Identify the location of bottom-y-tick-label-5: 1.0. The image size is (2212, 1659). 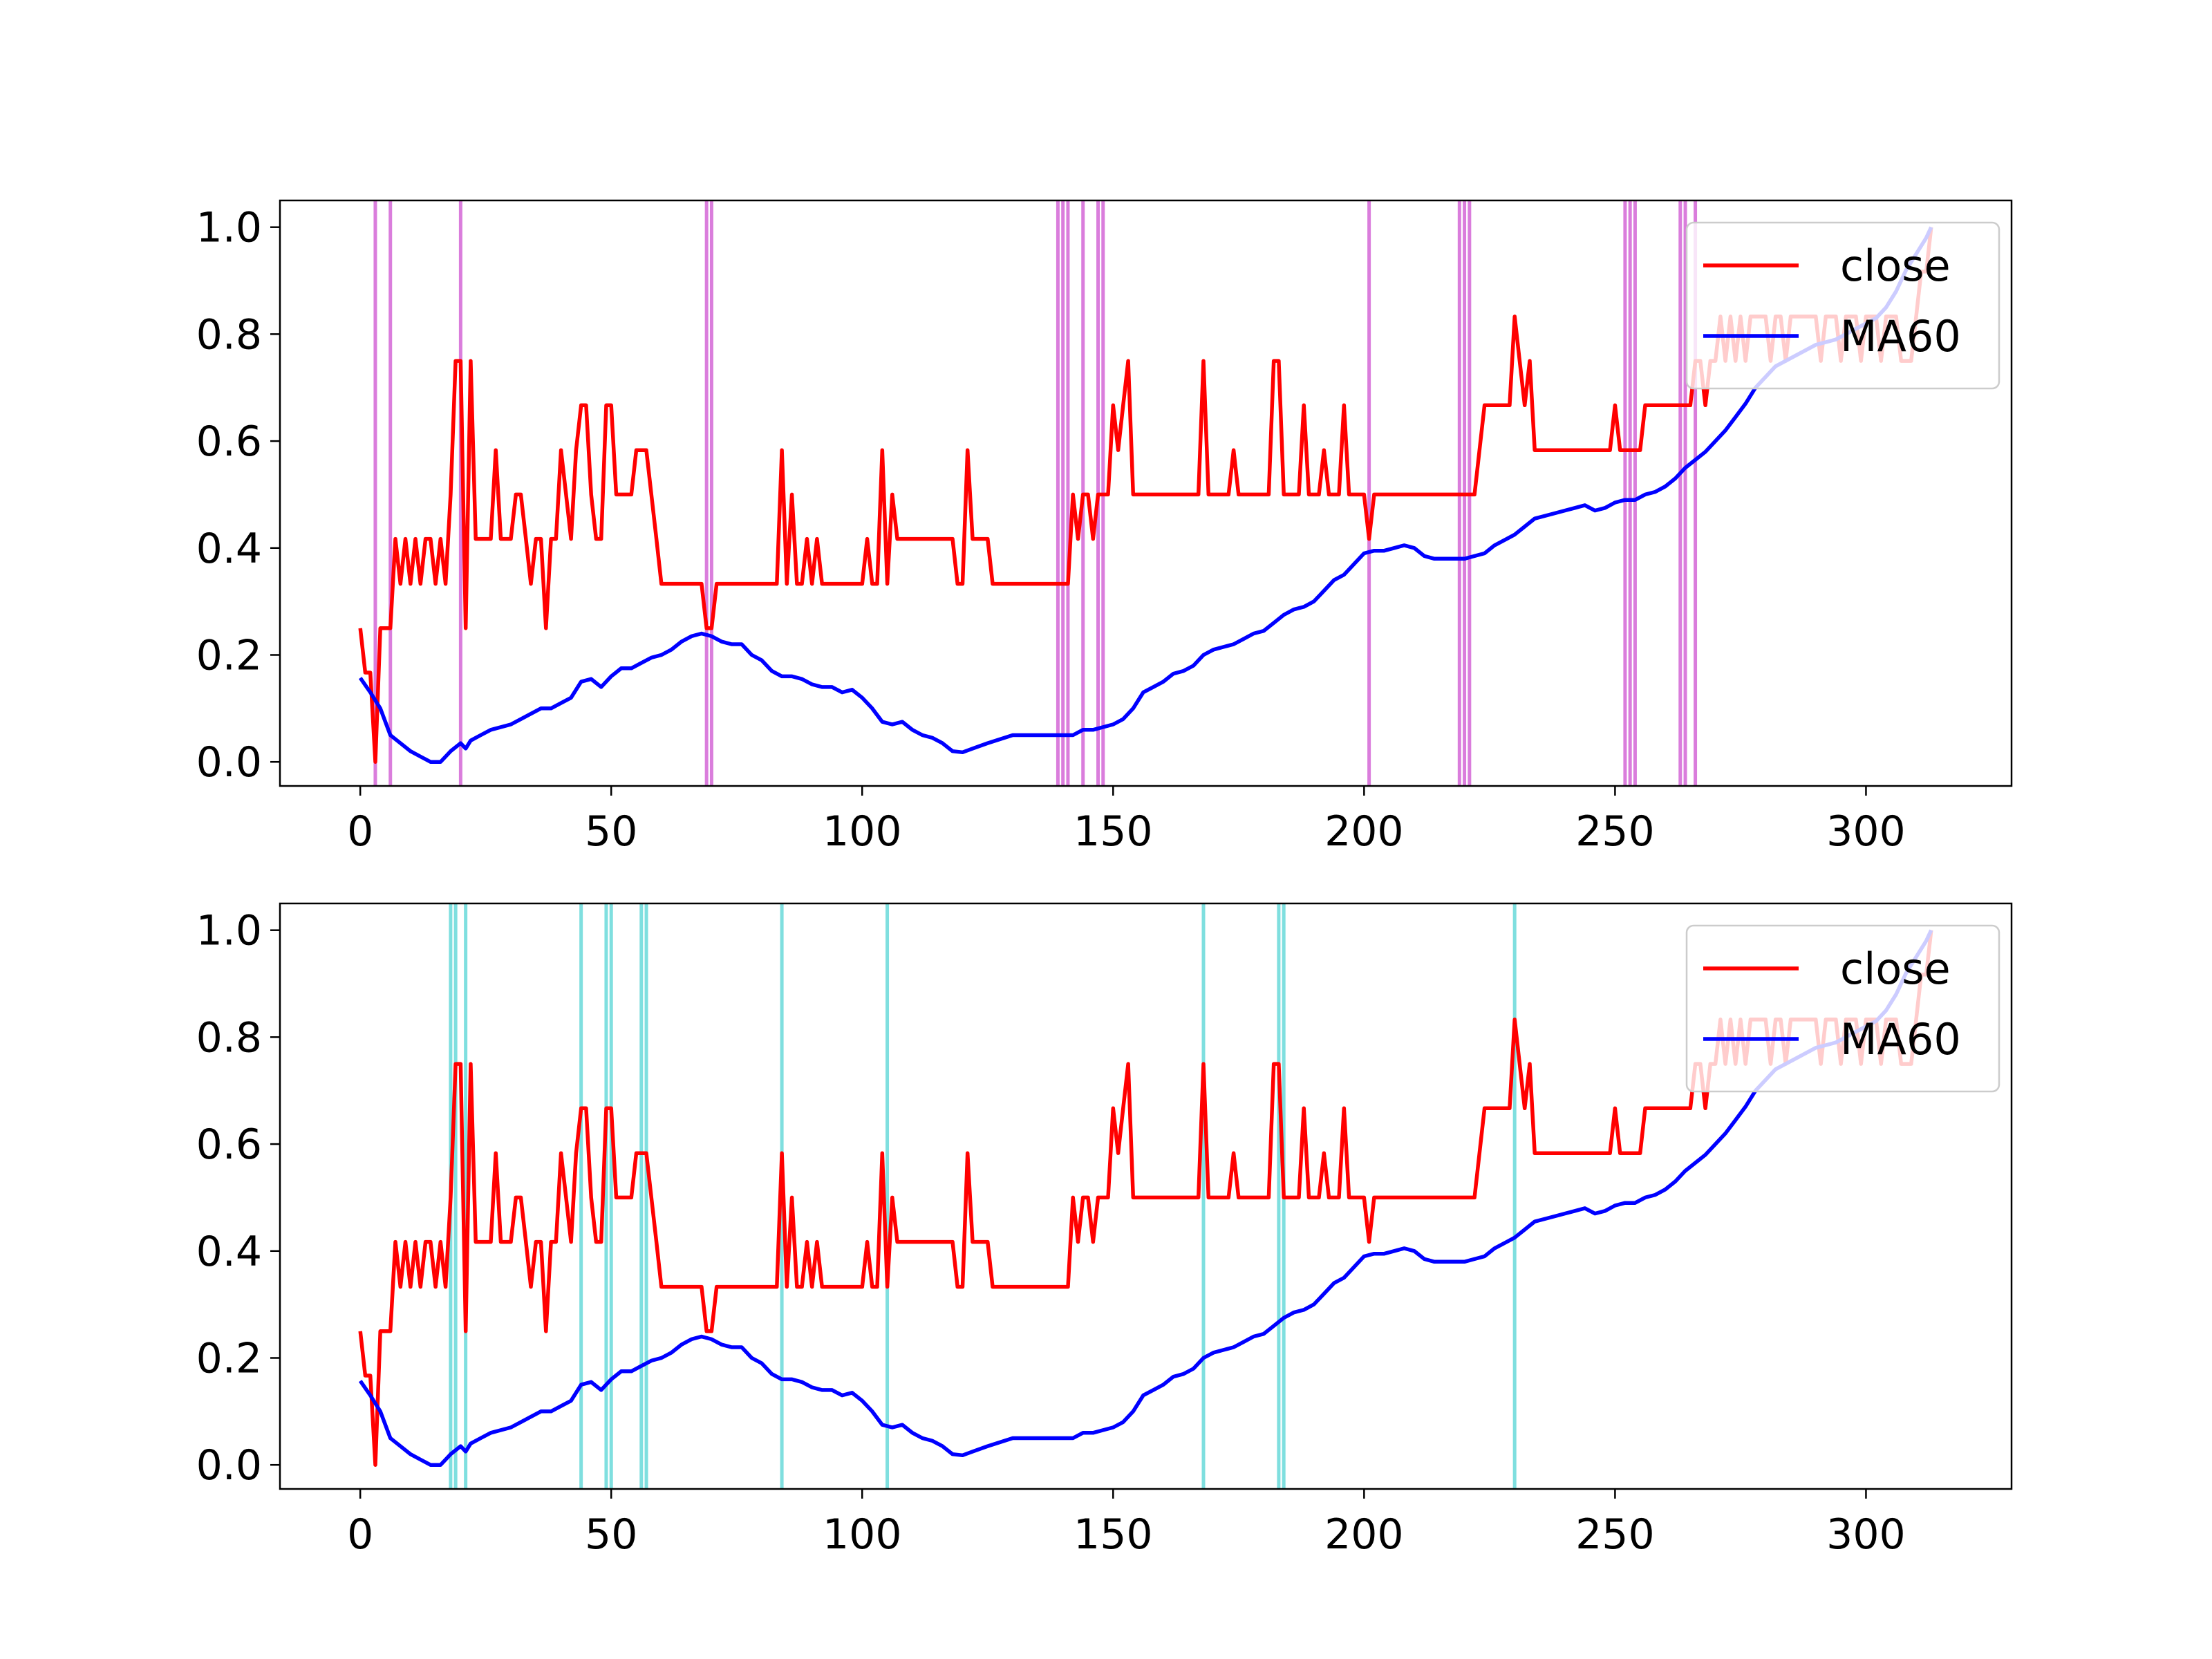
(229, 931).